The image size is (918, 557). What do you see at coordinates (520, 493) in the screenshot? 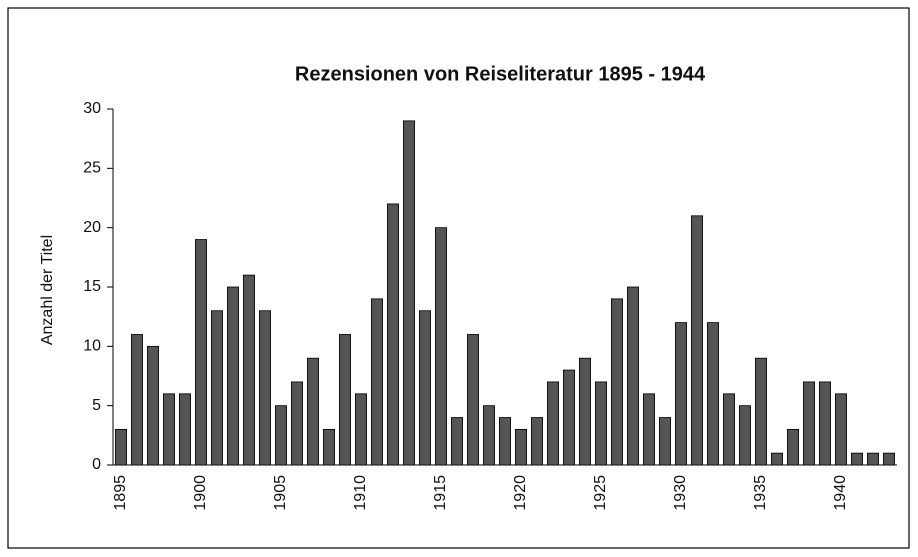
I see `x-tick-label: 1920` at bounding box center [520, 493].